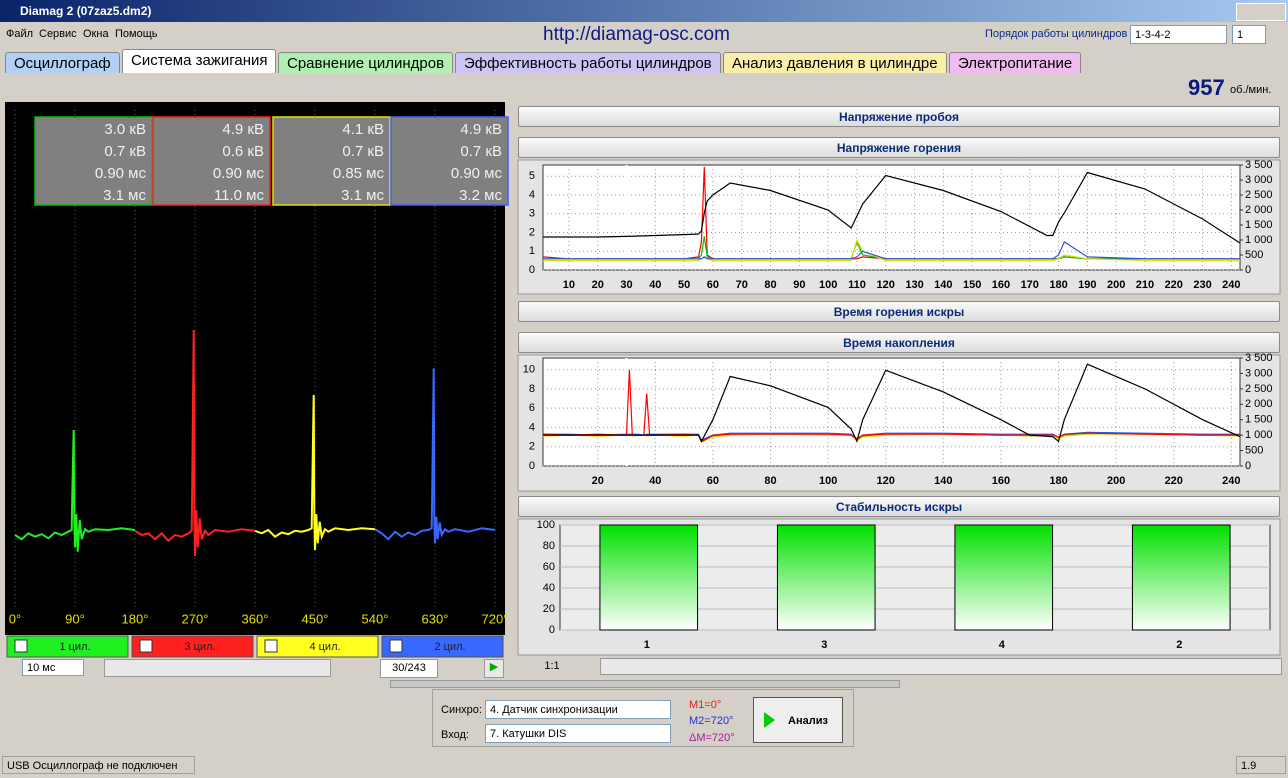  What do you see at coordinates (199, 61) in the screenshot?
I see `tab: Система зажигания` at bounding box center [199, 61].